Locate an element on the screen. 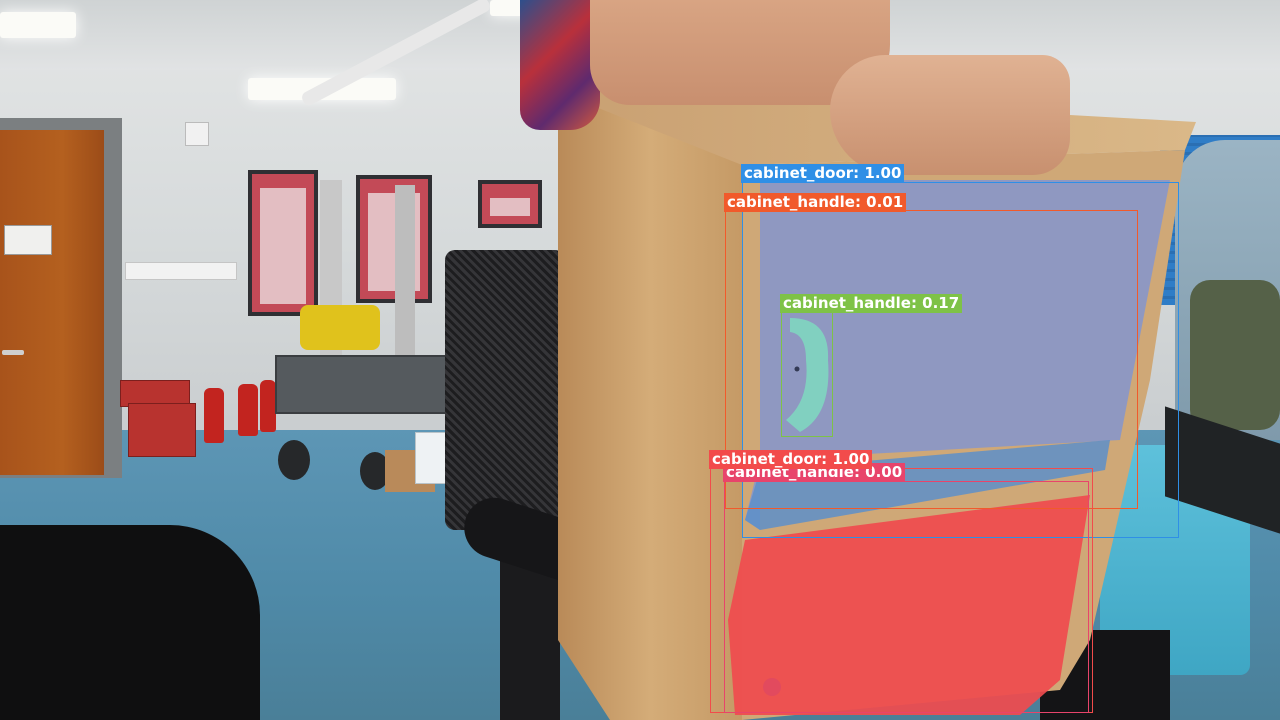 This screenshot has width=1280, height=720. handle-mask is located at coordinates (807, 375).